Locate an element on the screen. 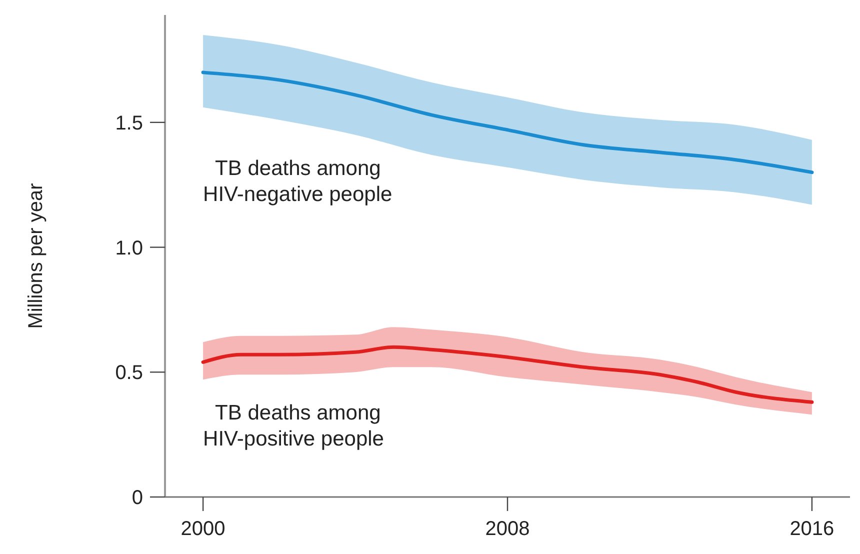 This screenshot has width=860, height=554. x-tick-label: 2016 is located at coordinates (812, 529).